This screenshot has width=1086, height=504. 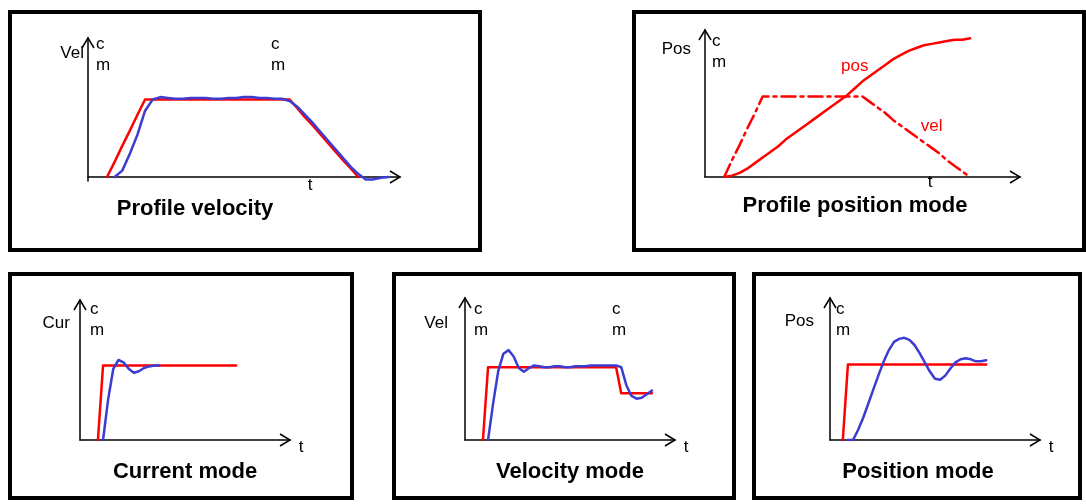 I want to click on text: Velocity mode, so click(x=570, y=470).